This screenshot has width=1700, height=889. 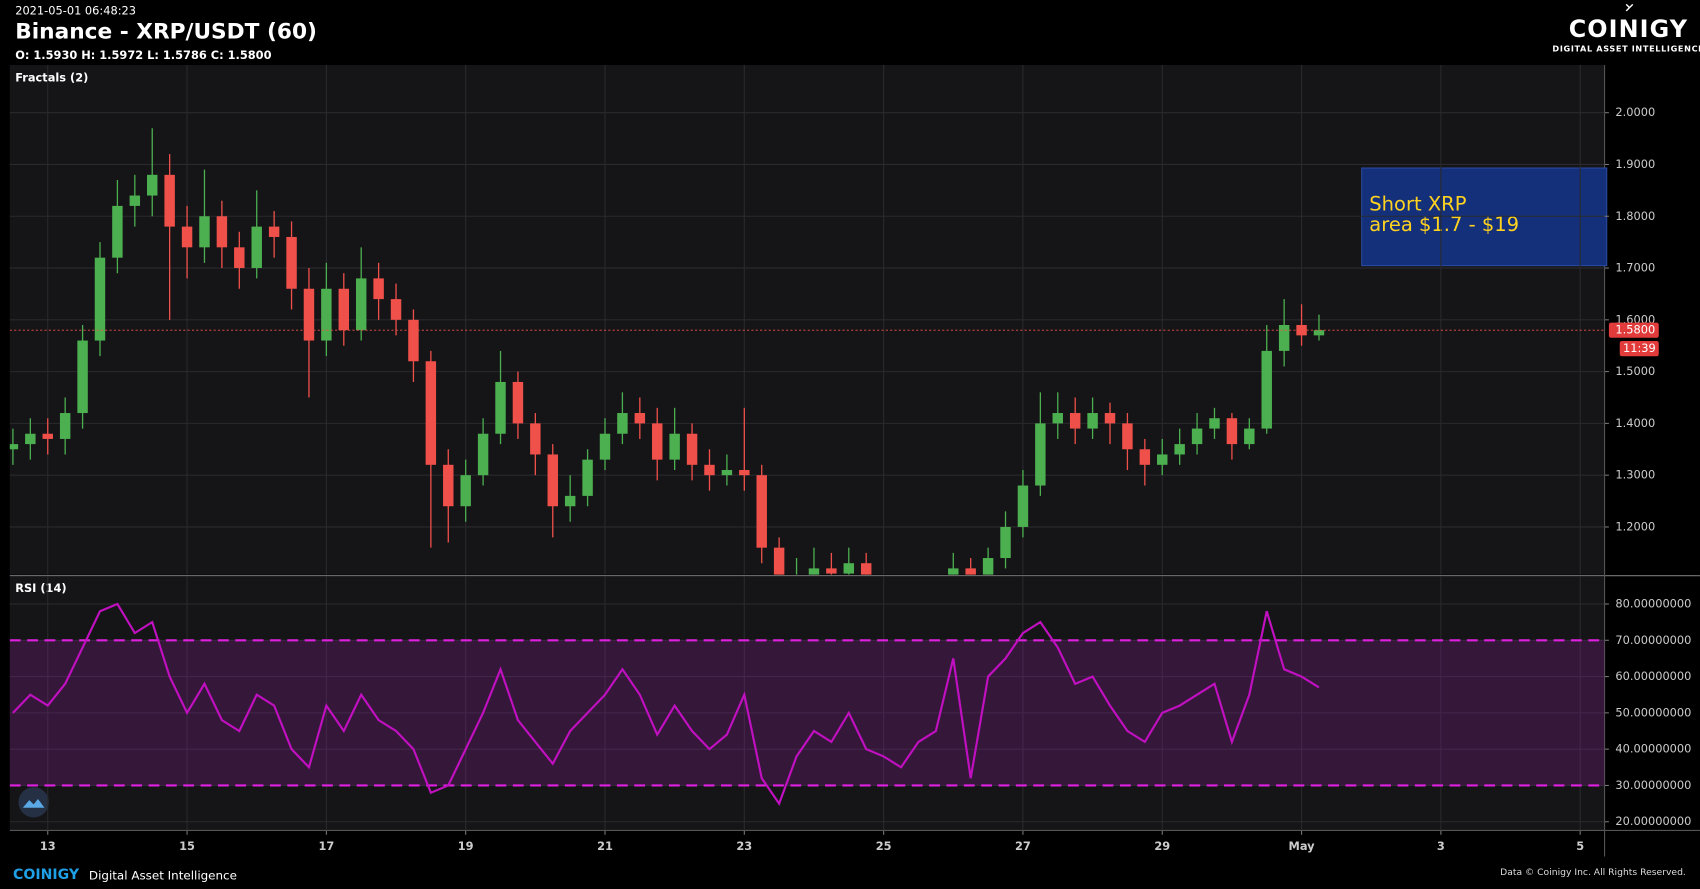 I want to click on footer-copyright: Data © Coinigy Inc. All Rights Reserved., so click(x=1593, y=872).